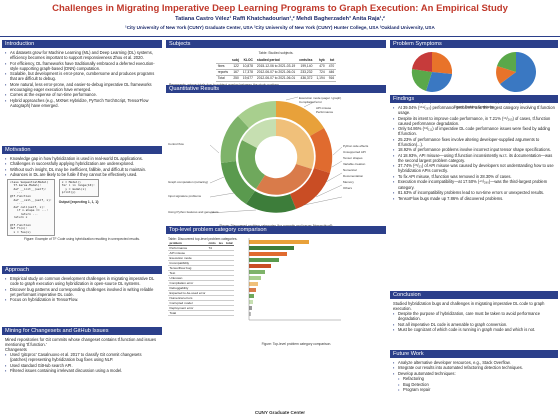 This screenshot has width=560, height=420. Describe the element at coordinates (187, 303) in the screenshot. I see `table-cell: Corrupted model` at that location.